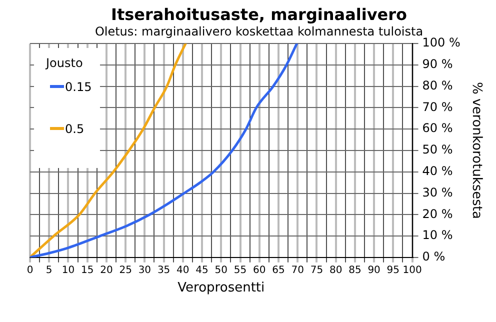 This screenshot has width=496, height=322. What do you see at coordinates (437, 192) in the screenshot?
I see `y-tick-label: 30 %` at bounding box center [437, 192].